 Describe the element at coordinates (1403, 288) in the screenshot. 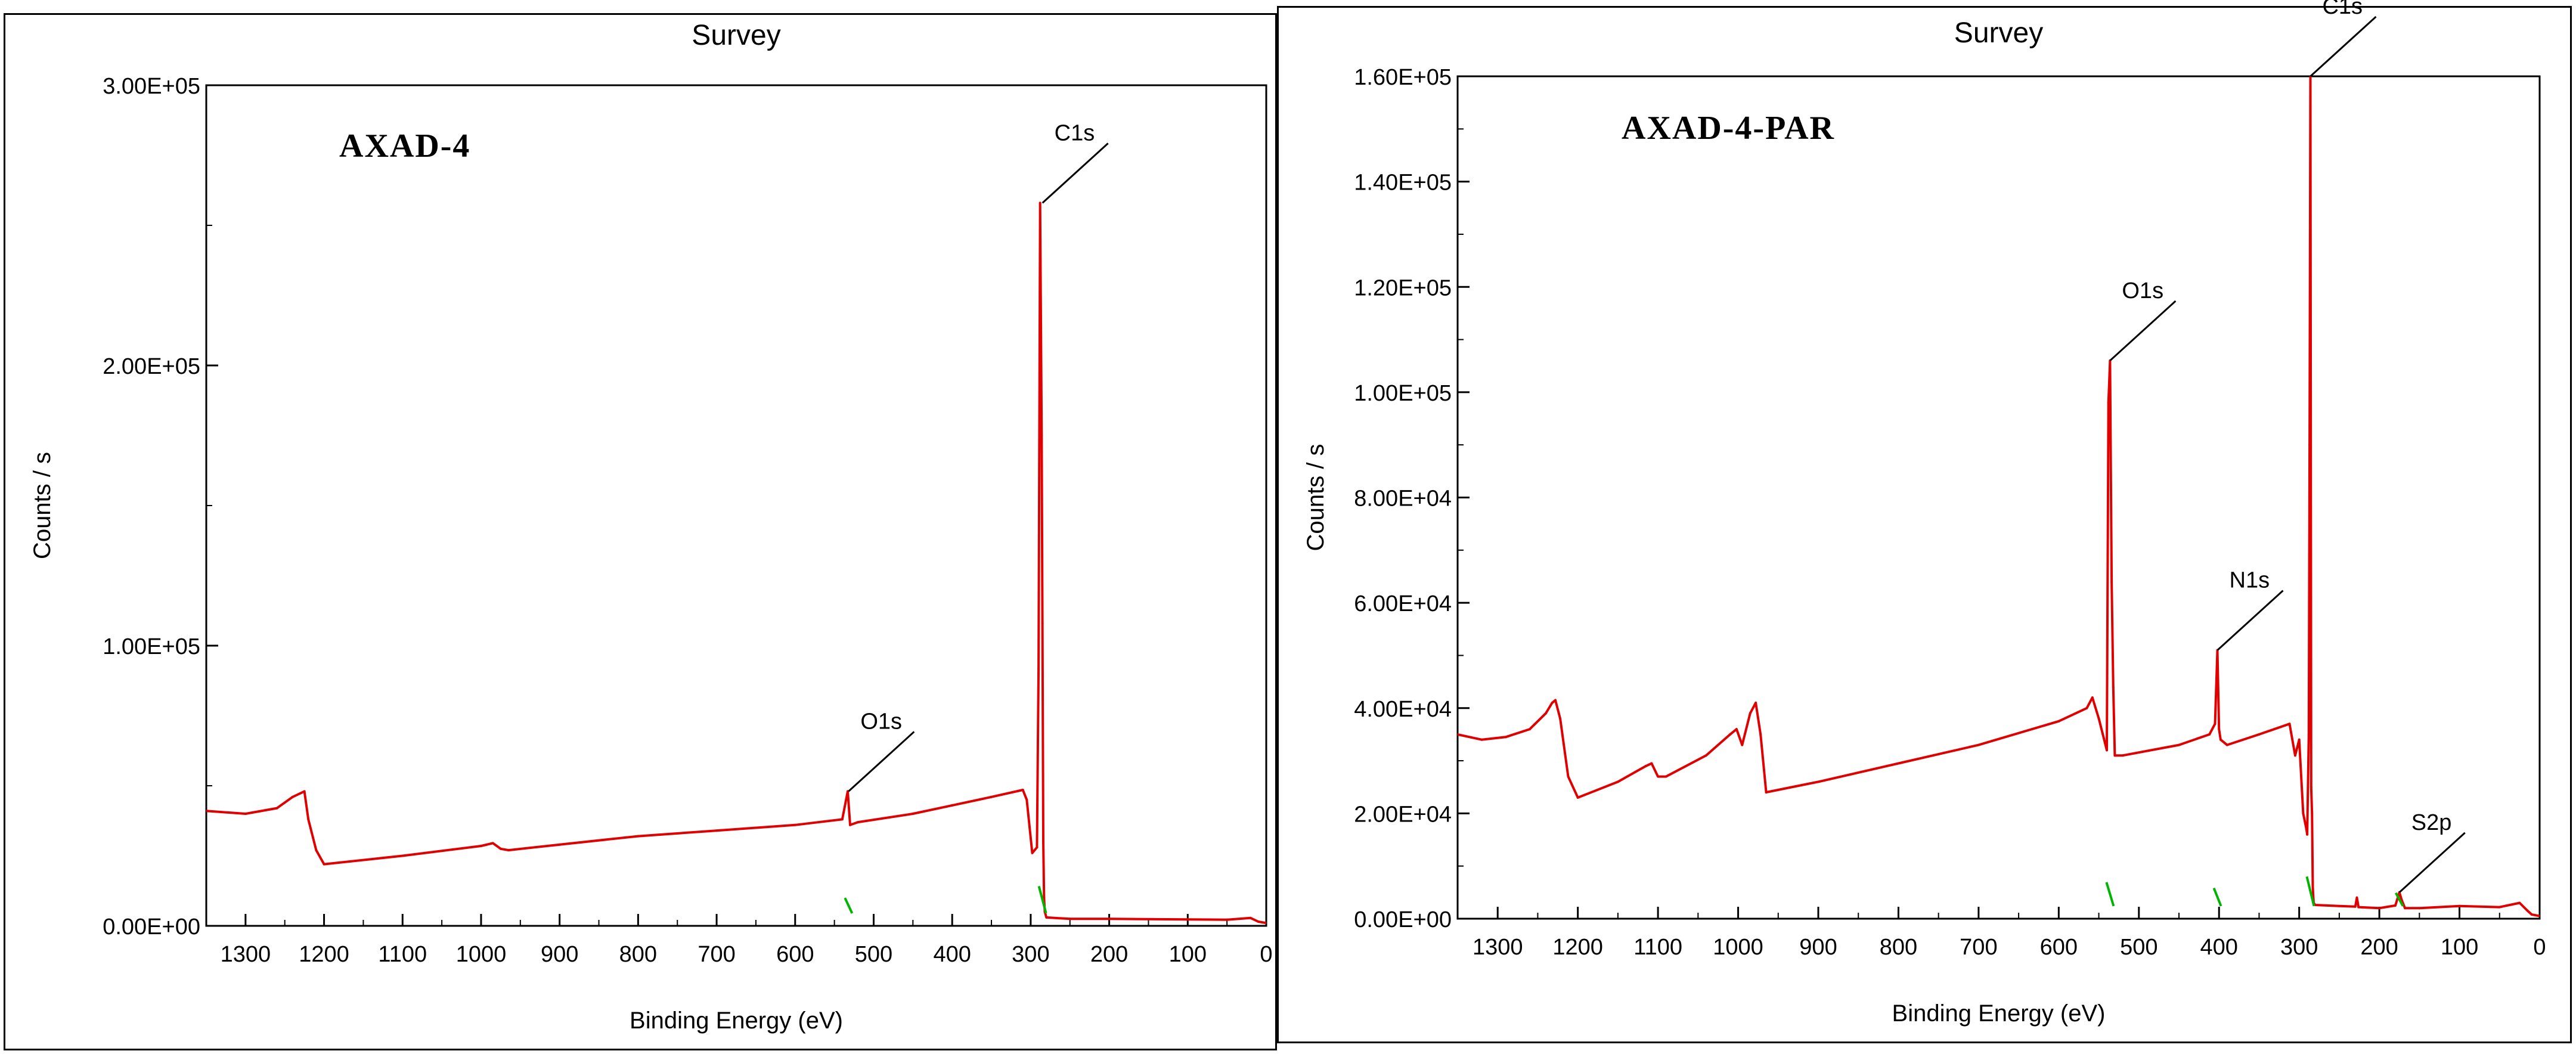

I see `y-tick-label: 1.20E+05` at that location.